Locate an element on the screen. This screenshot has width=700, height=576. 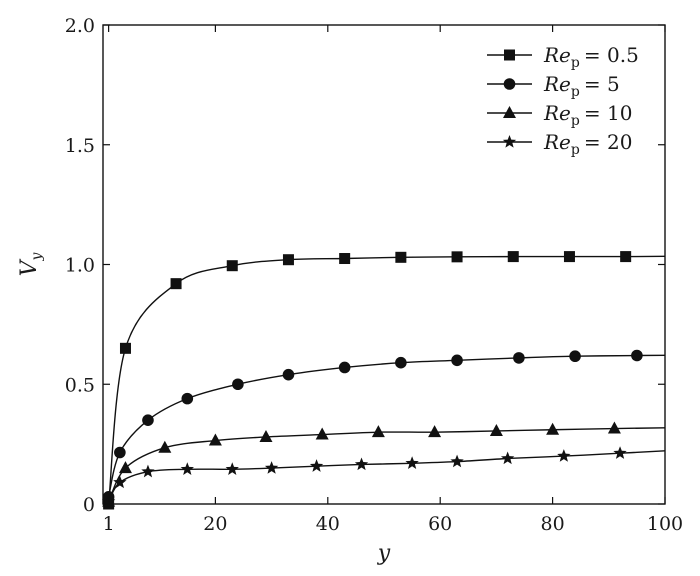
legend-label-value: = 10 is located at coordinates (608, 113).